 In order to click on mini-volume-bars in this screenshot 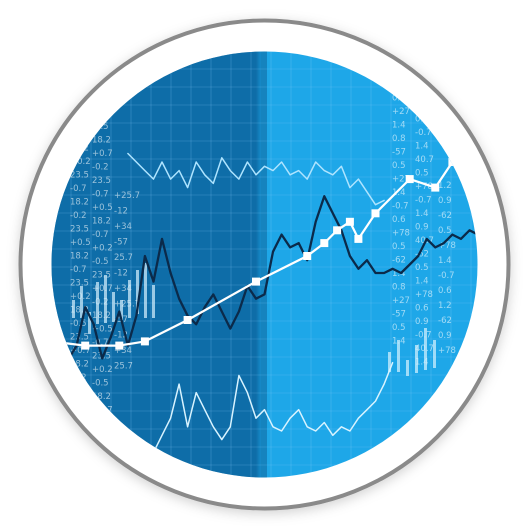, I will do `click(254, 319)`.